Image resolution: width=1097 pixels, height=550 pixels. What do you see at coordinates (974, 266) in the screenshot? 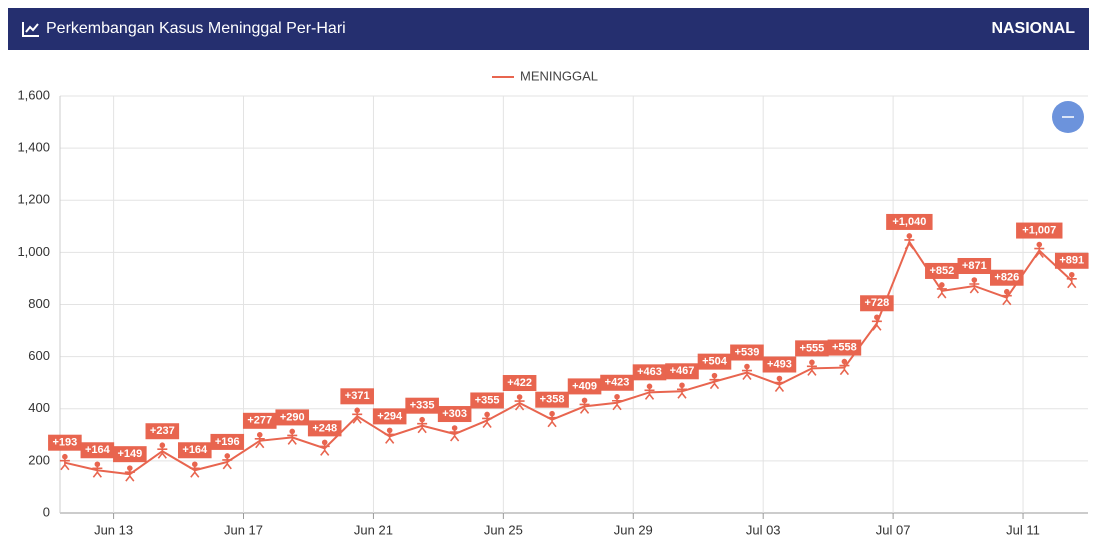
I see `value-label: +871` at bounding box center [974, 266].